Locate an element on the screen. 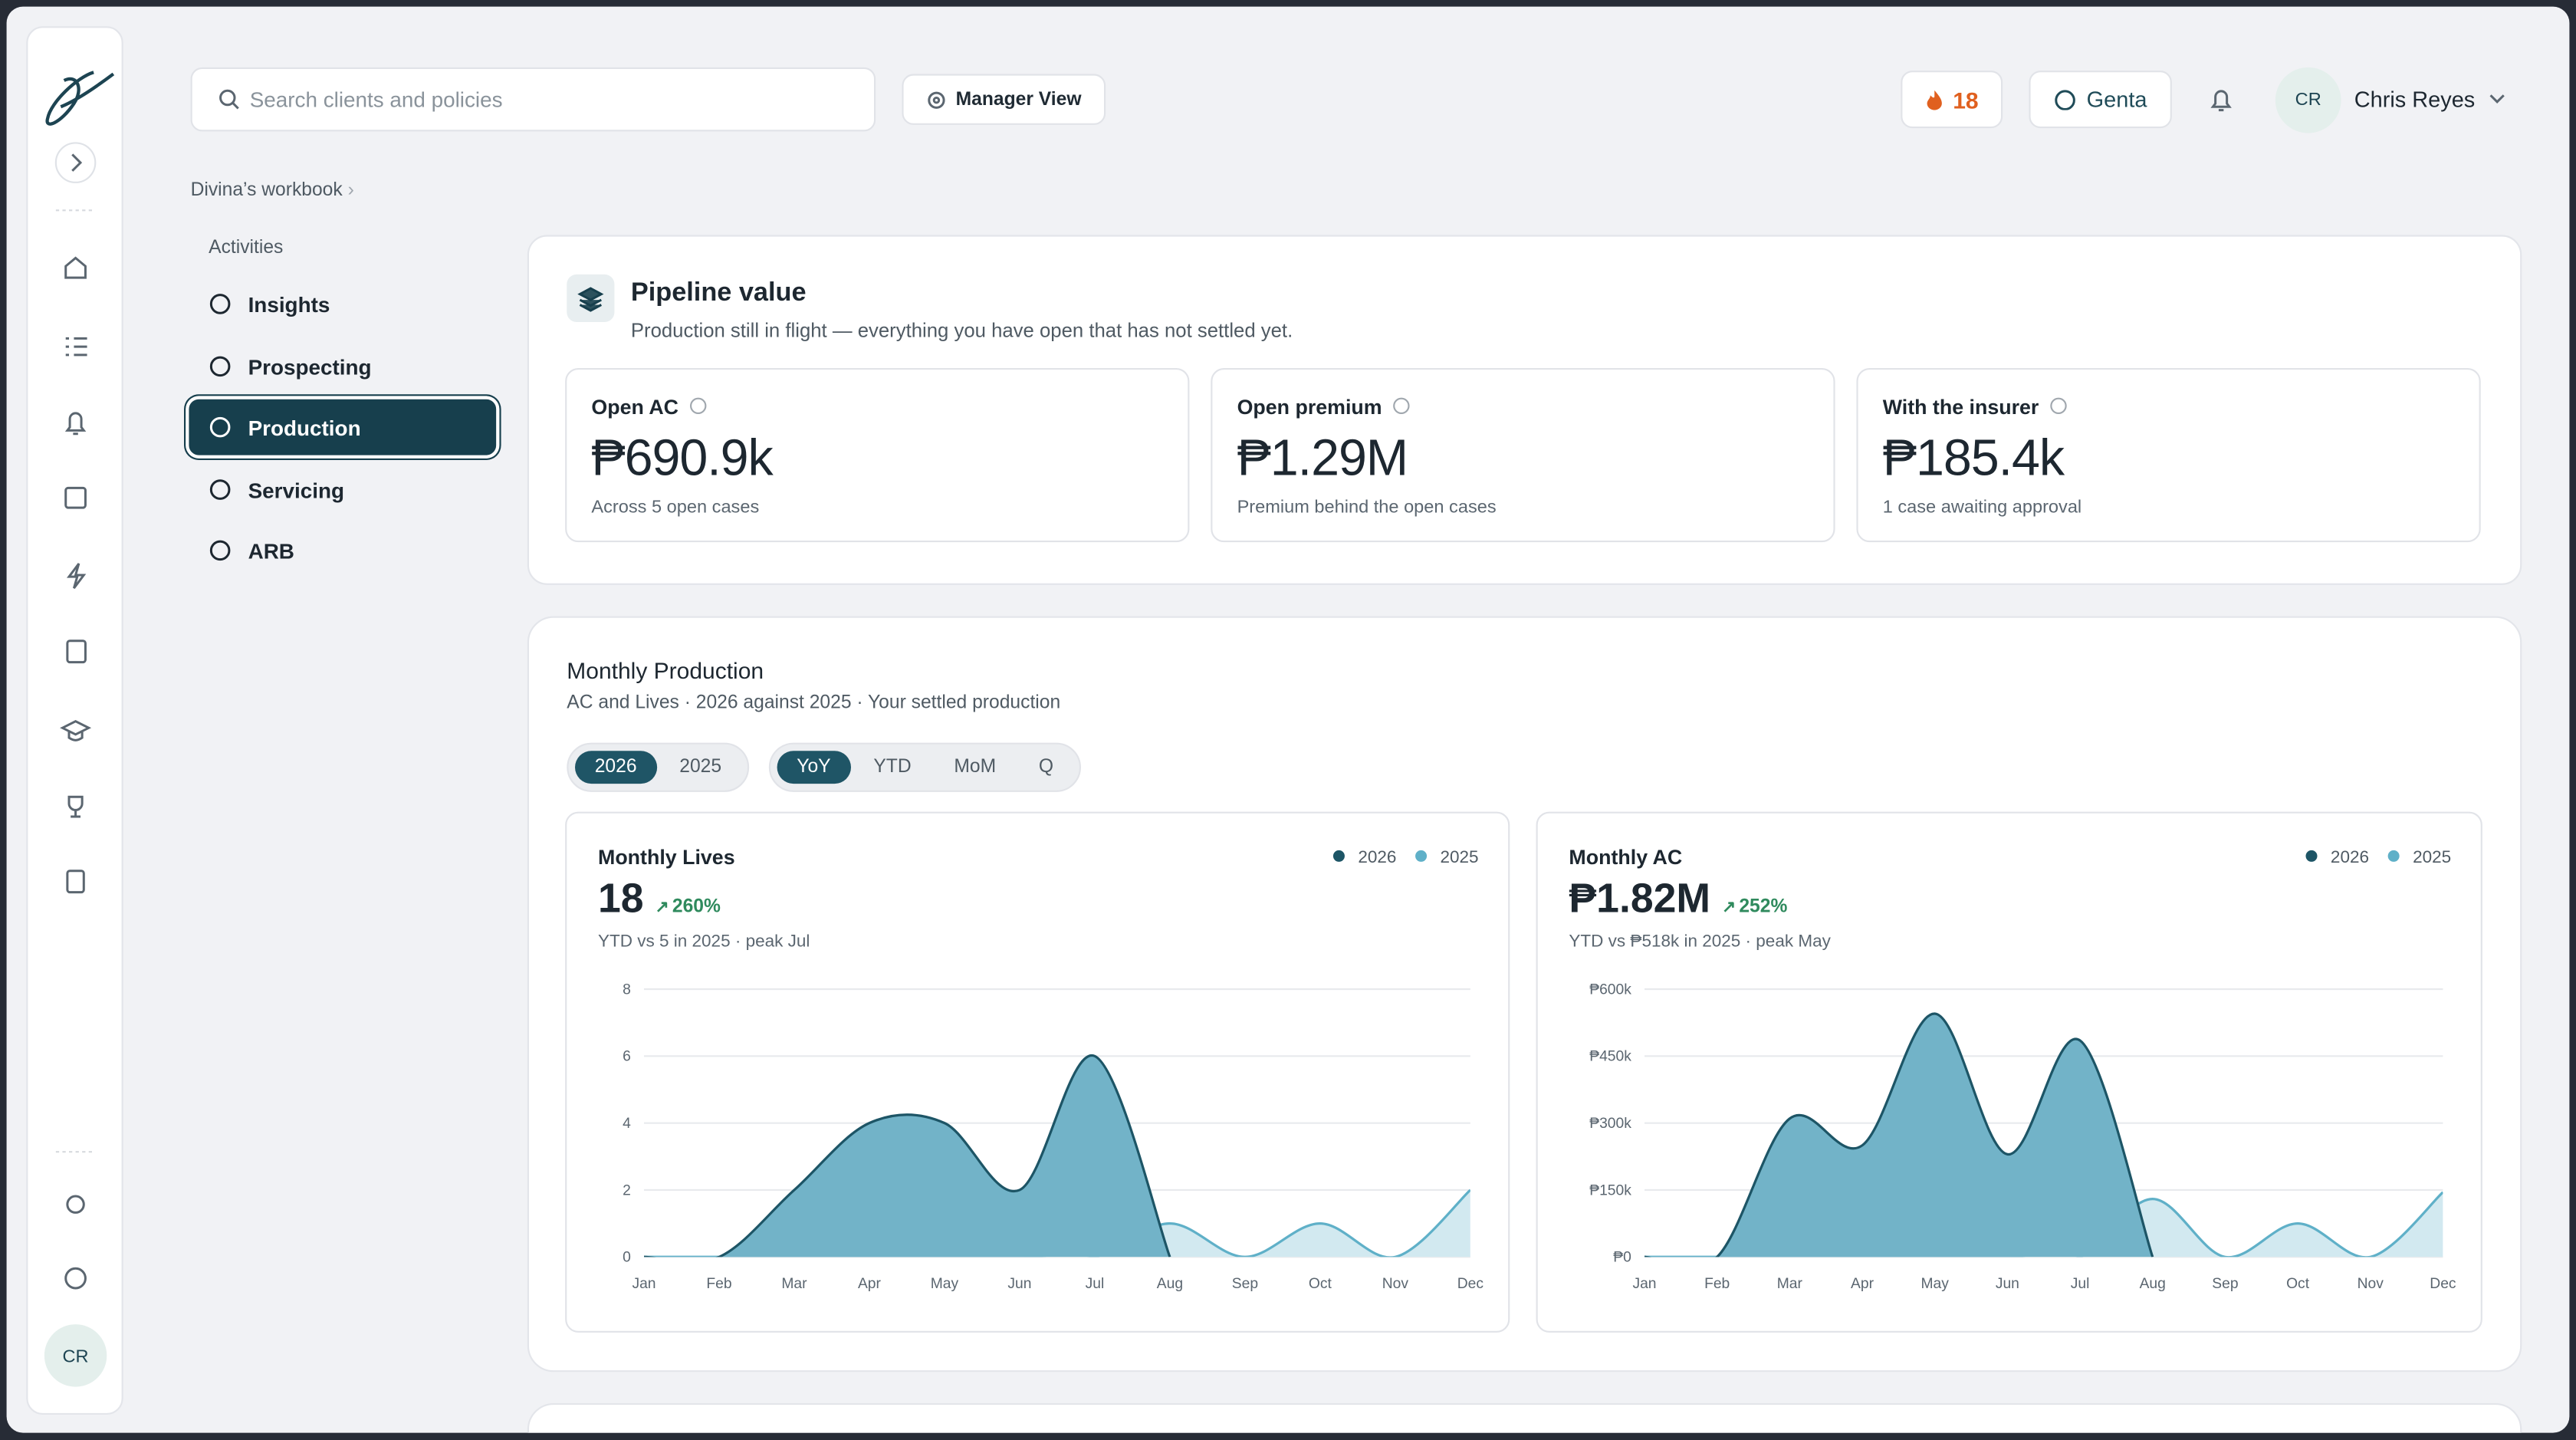 Image resolution: width=2576 pixels, height=1440 pixels. kpi-label: Open AC is located at coordinates (877, 407).